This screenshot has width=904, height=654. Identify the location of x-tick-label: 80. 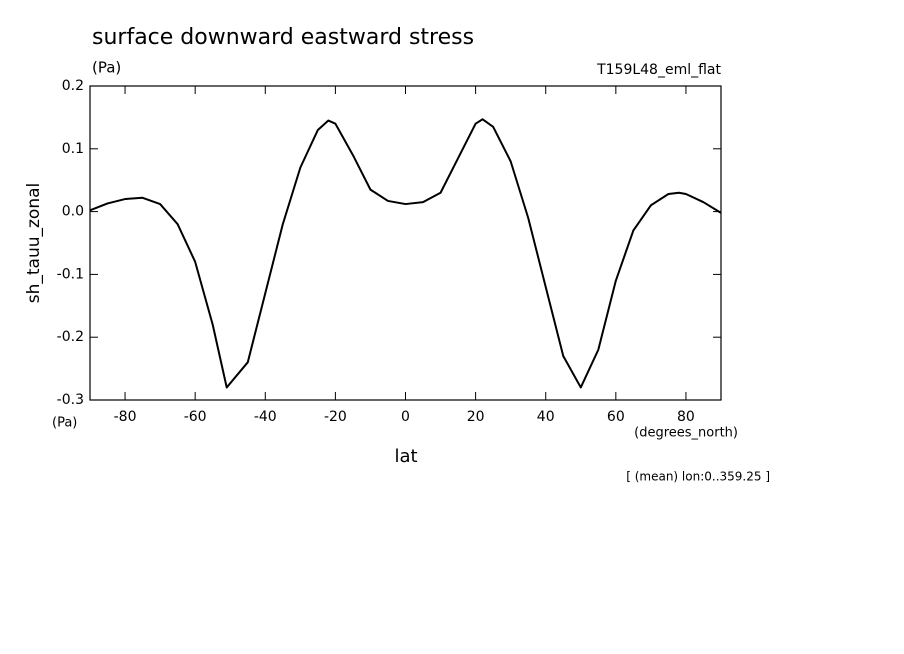
(686, 417).